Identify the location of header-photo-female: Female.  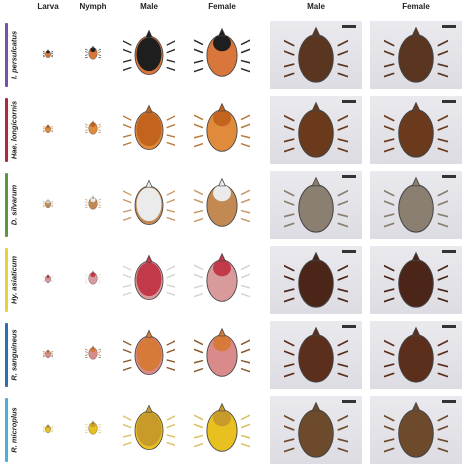
(416, 6).